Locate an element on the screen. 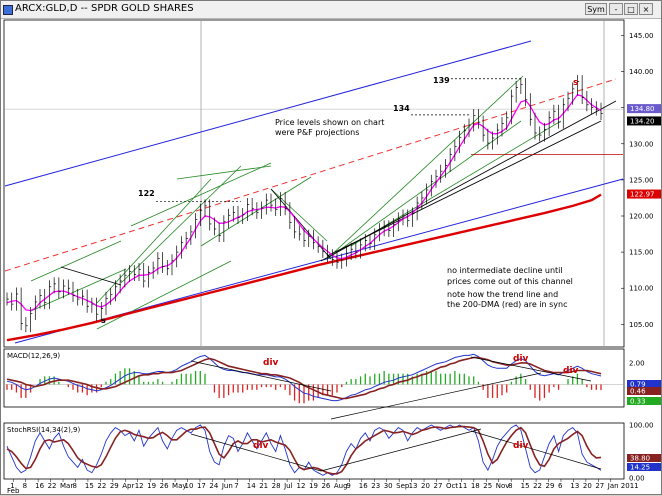  x-axis-tick-label: Jan 2011 is located at coordinates (623, 486).